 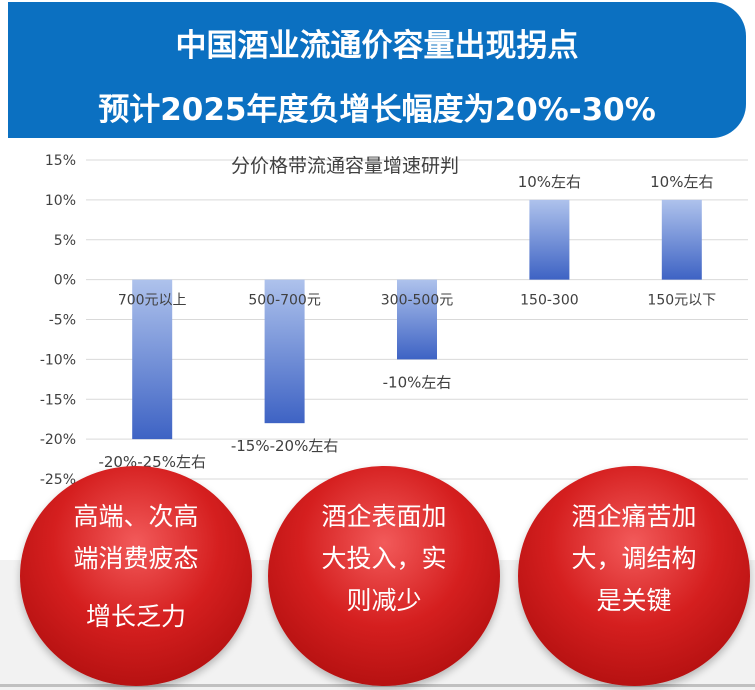 I want to click on bubble-text-line: 端消费疲态, so click(x=136, y=558).